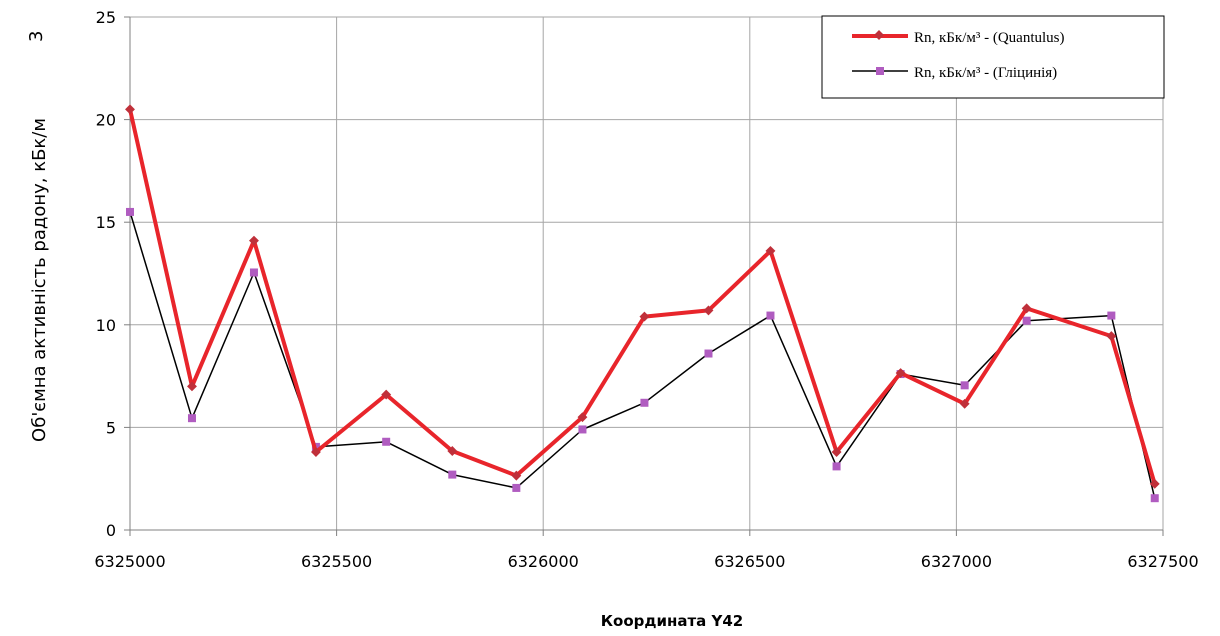 The height and width of the screenshot is (636, 1220). I want to click on x-tick-label: 6326000, so click(543, 561).